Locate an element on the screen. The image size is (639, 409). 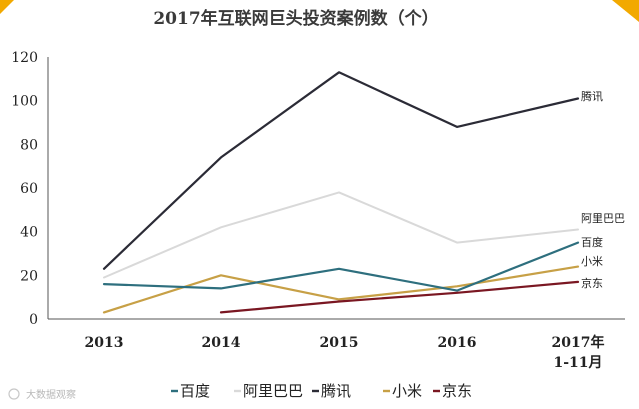
series-end-label: 京东 is located at coordinates (592, 283).